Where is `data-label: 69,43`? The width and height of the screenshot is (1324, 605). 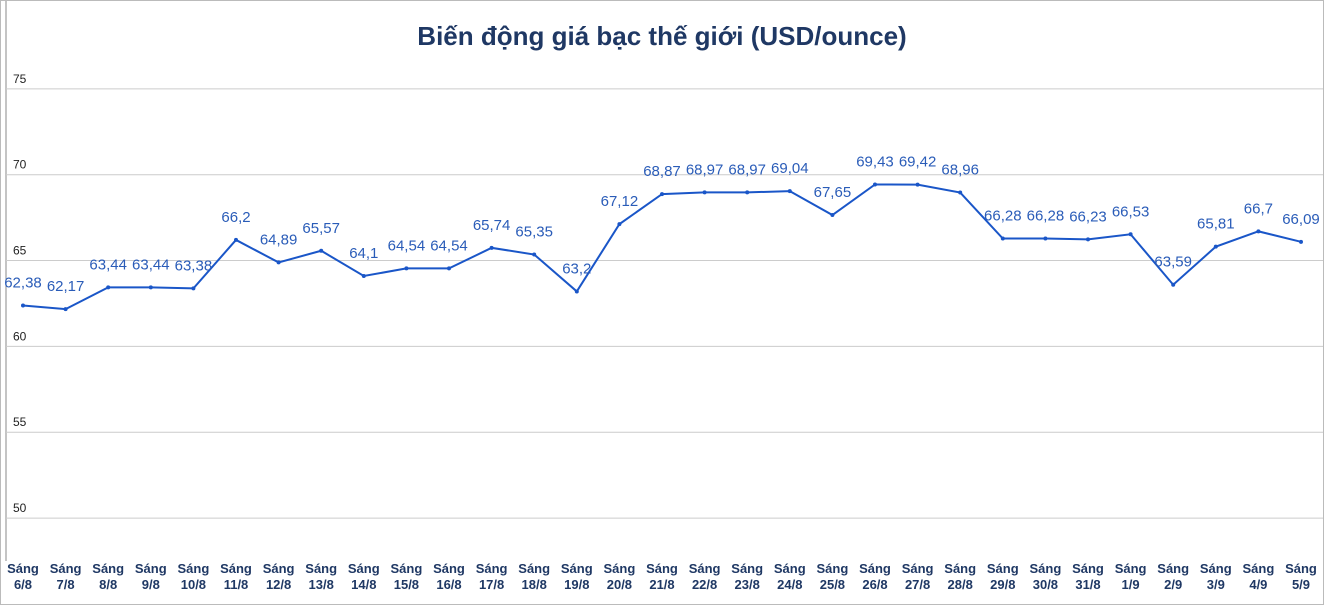 data-label: 69,43 is located at coordinates (875, 161).